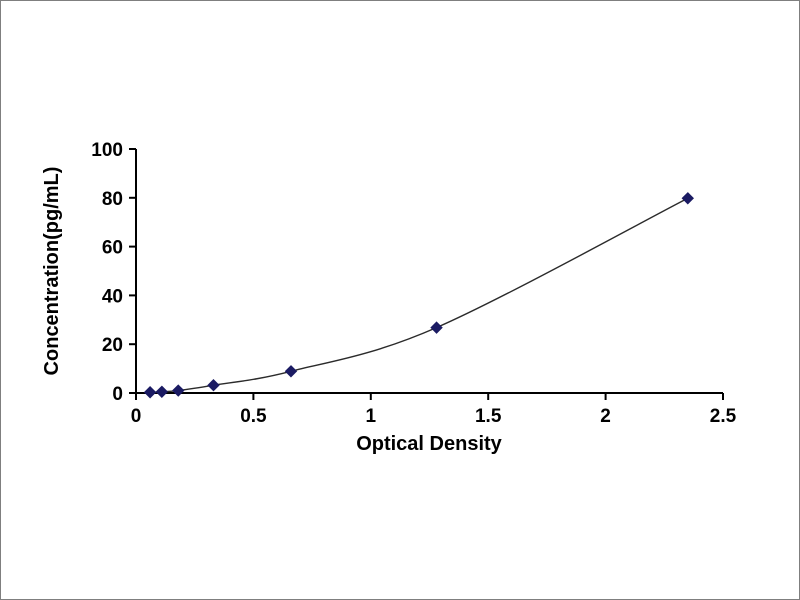  I want to click on y-tick-label: 60, so click(112, 248).